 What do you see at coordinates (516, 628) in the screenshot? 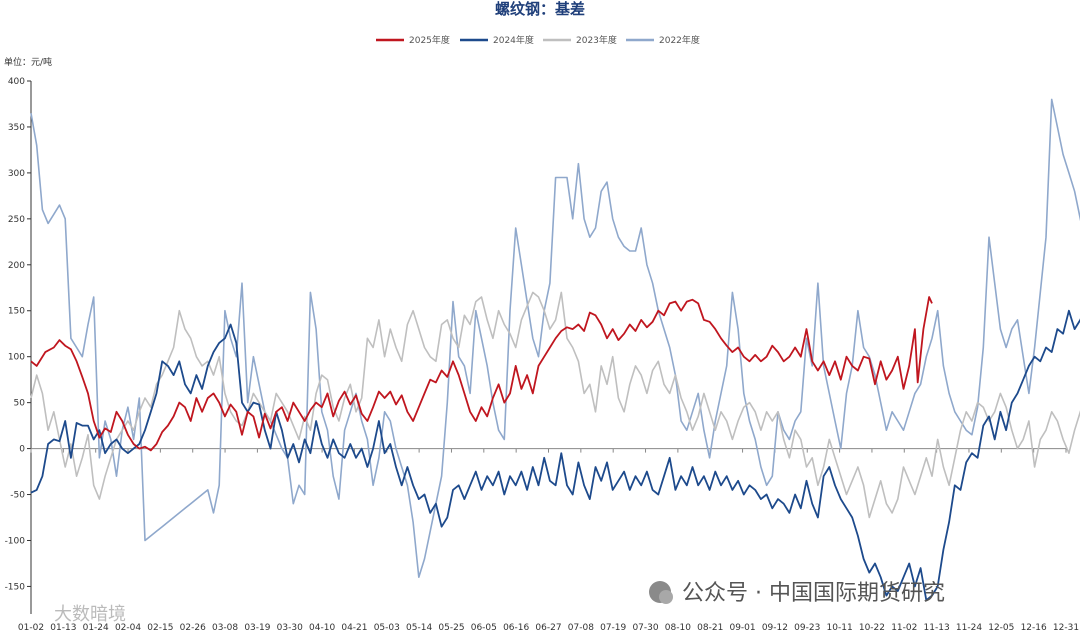
I see `x-tick-label: 06-16` at bounding box center [516, 628].